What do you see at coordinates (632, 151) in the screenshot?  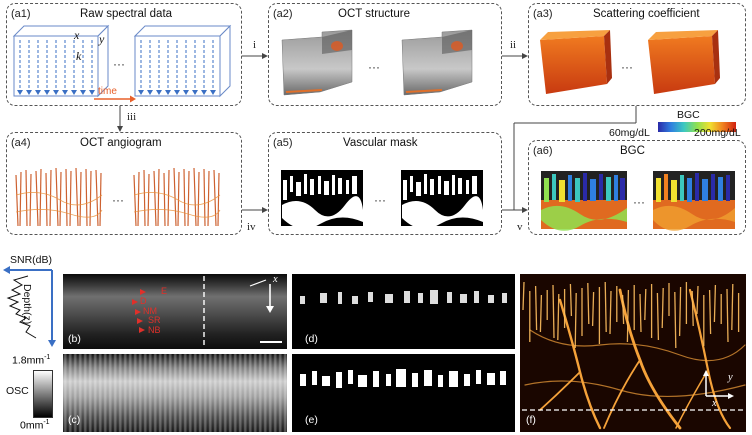 I see `panel-a6-title: BGC` at bounding box center [632, 151].